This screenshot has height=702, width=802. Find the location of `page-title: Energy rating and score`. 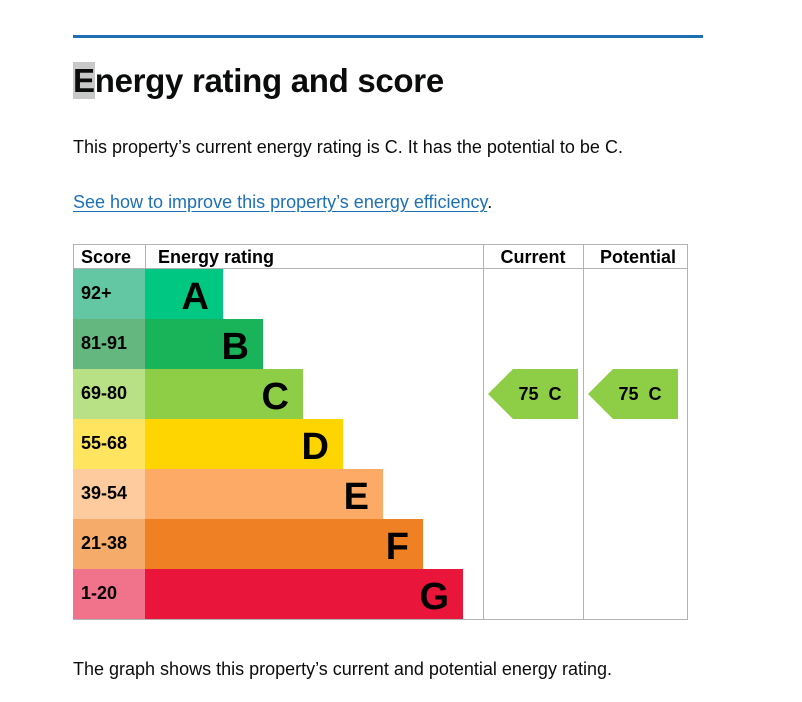

page-title: Energy rating and score is located at coordinates (258, 81).